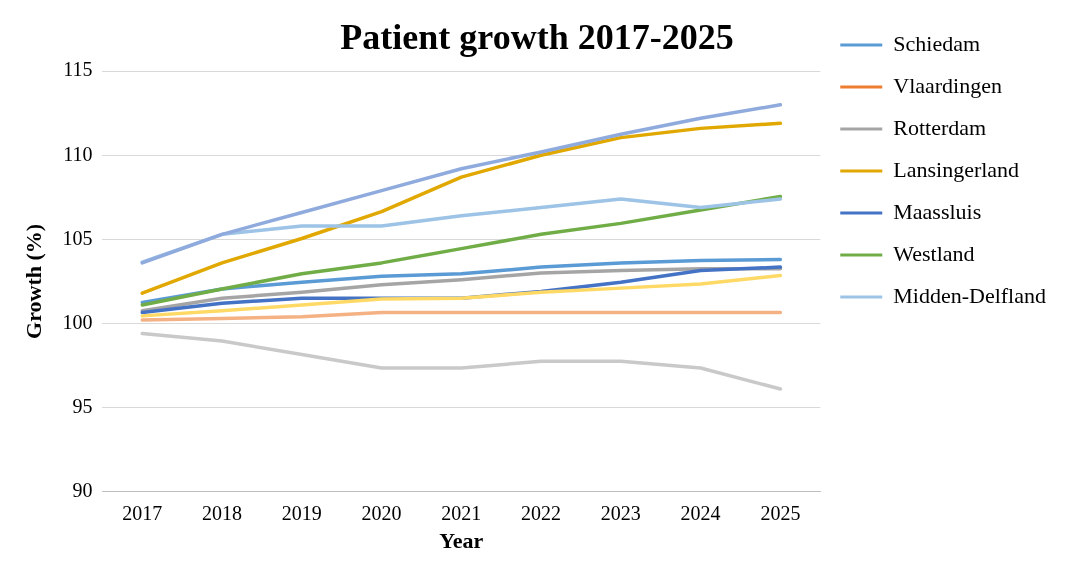  What do you see at coordinates (947, 85) in the screenshot?
I see `legend-label: Vlaardingen` at bounding box center [947, 85].